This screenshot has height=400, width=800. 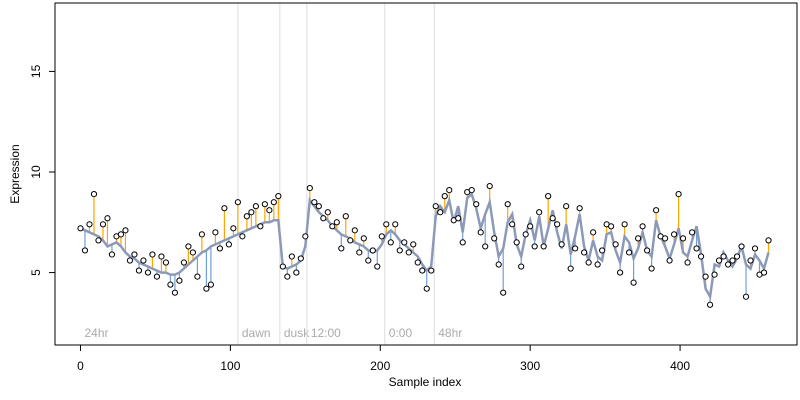 What do you see at coordinates (530, 366) in the screenshot?
I see `x-tick-label: 300` at bounding box center [530, 366].